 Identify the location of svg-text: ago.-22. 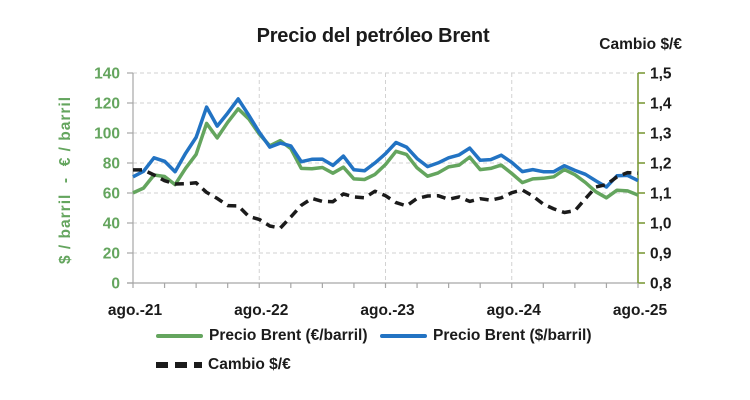
(261, 310).